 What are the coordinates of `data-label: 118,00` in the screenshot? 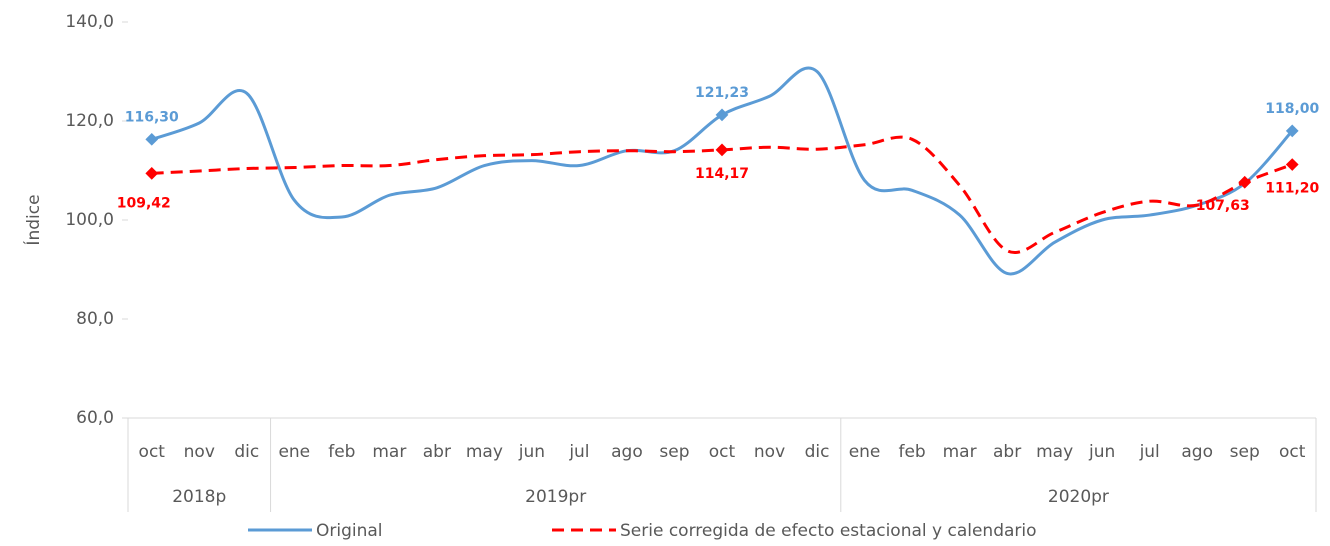 It's located at (1292, 109).